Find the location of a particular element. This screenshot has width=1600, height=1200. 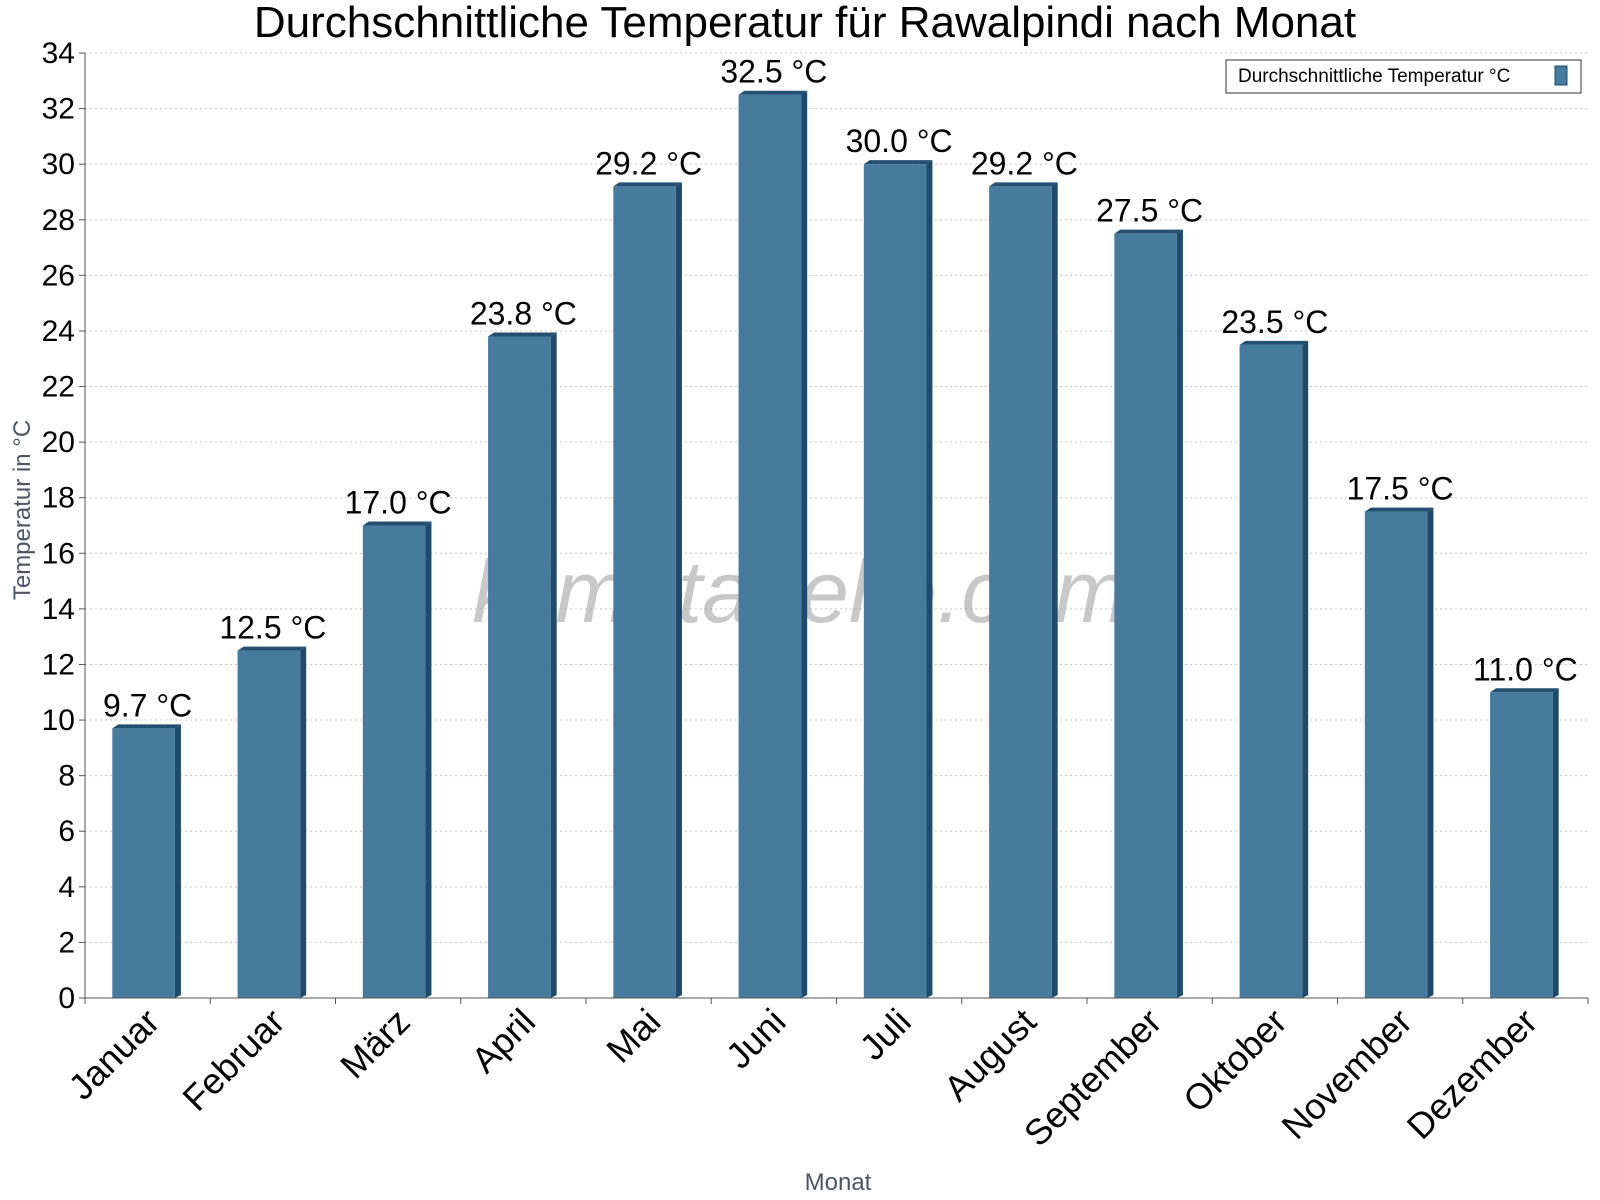

y-tick-label: 2 is located at coordinates (66, 942).